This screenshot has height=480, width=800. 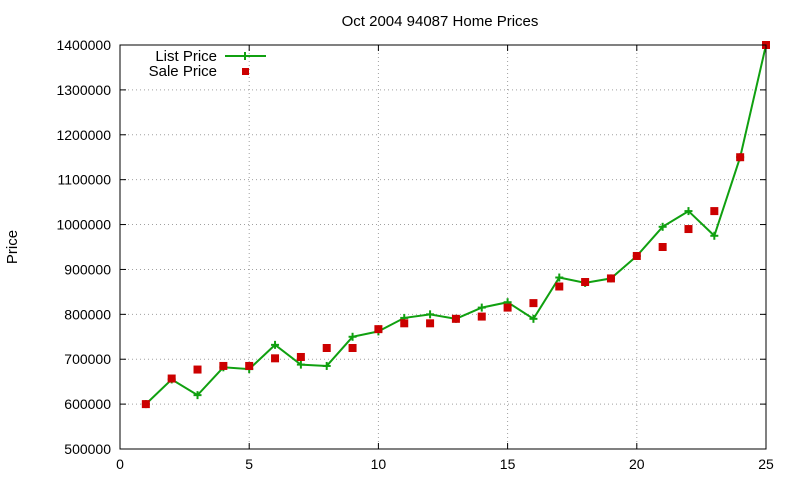 I want to click on y-tick-label: 600000, so click(x=87, y=404).